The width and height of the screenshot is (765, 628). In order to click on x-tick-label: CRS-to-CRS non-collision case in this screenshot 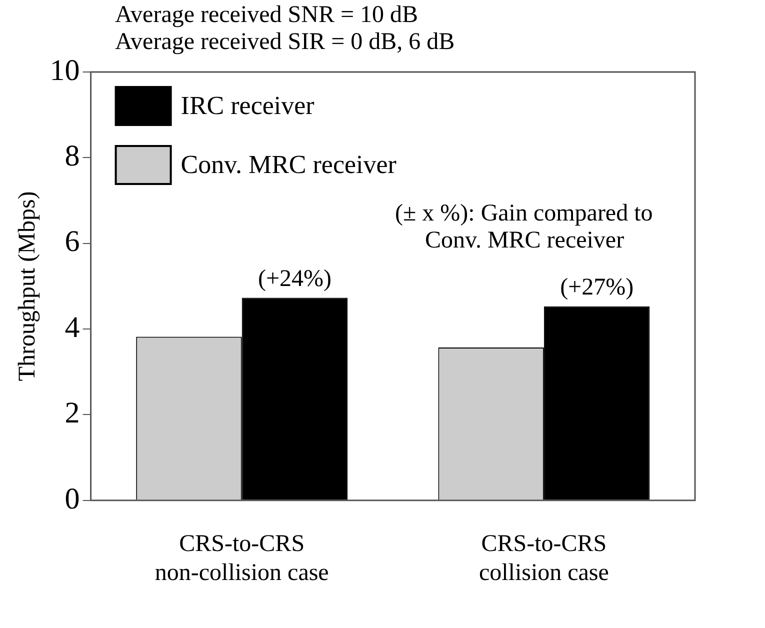, I will do `click(241, 558)`.